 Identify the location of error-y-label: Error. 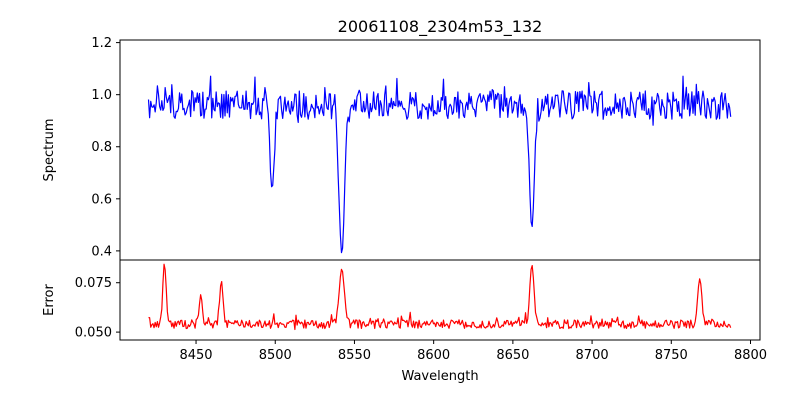
(49, 300).